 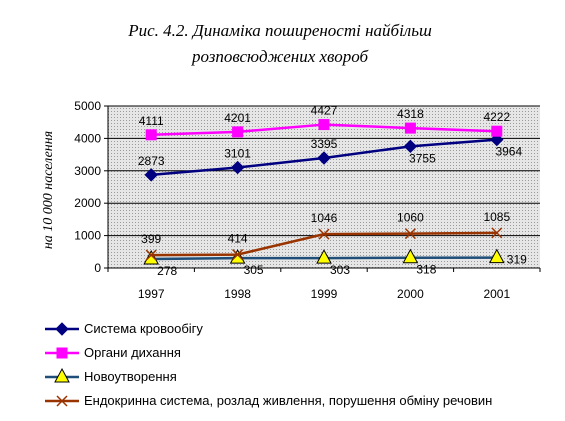 I want to click on x-tick-label: 1999, so click(x=324, y=294).